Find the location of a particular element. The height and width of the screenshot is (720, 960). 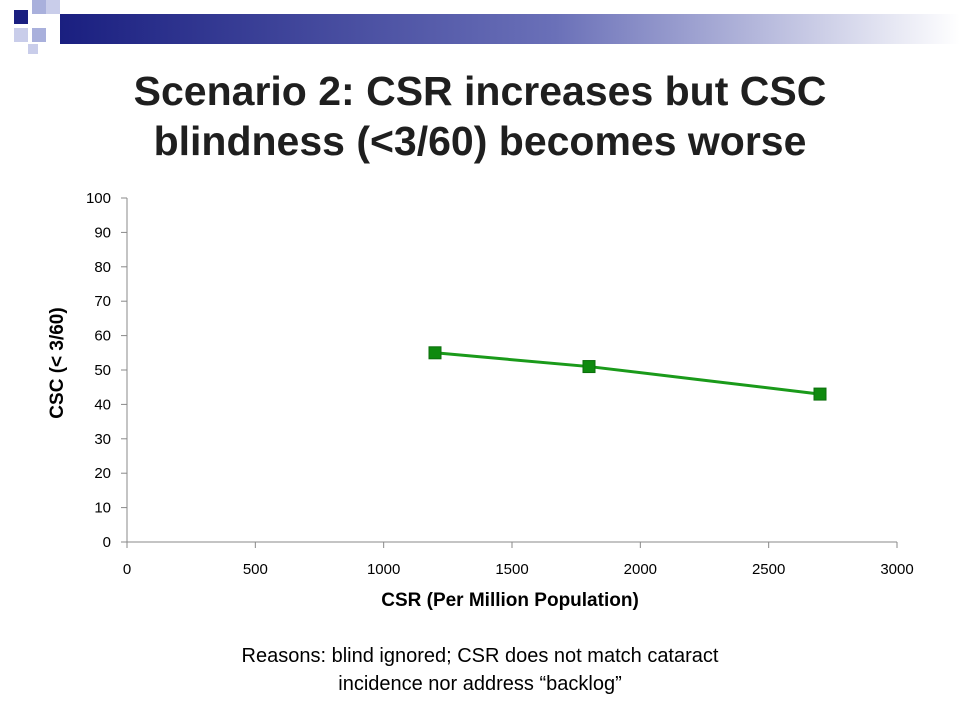

y-tick-label: 80 is located at coordinates (102, 267).